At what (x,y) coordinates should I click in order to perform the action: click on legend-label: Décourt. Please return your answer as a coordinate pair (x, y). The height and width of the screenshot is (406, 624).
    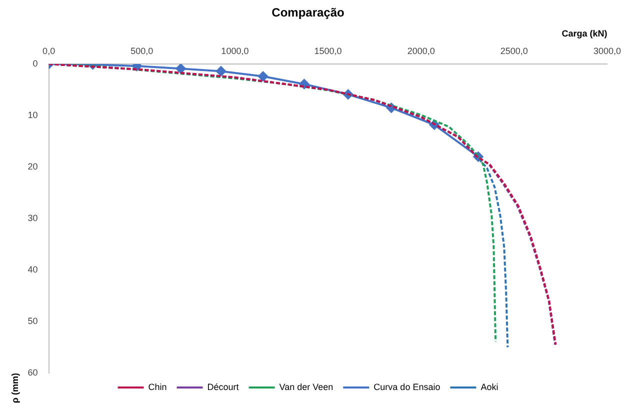
    Looking at the image, I should click on (223, 387).